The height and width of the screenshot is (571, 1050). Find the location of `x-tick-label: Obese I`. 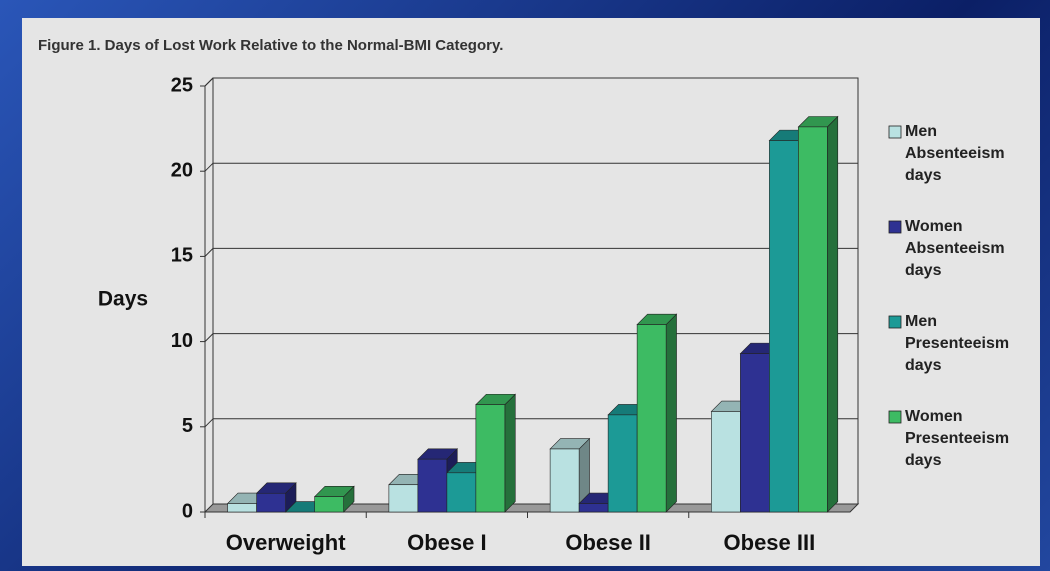

x-tick-label: Obese I is located at coordinates (446, 542).